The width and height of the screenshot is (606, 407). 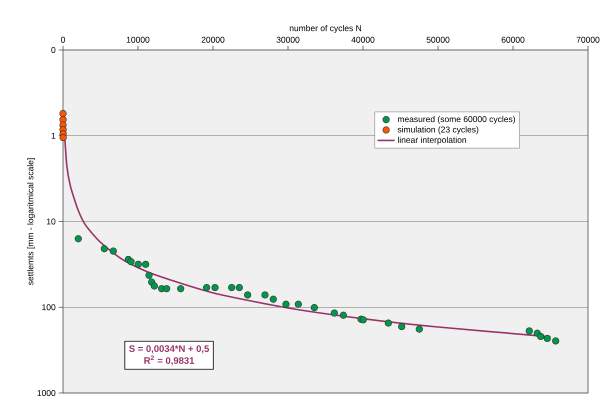 What do you see at coordinates (47, 393) in the screenshot?
I see `y-tick-label: 1000` at bounding box center [47, 393].